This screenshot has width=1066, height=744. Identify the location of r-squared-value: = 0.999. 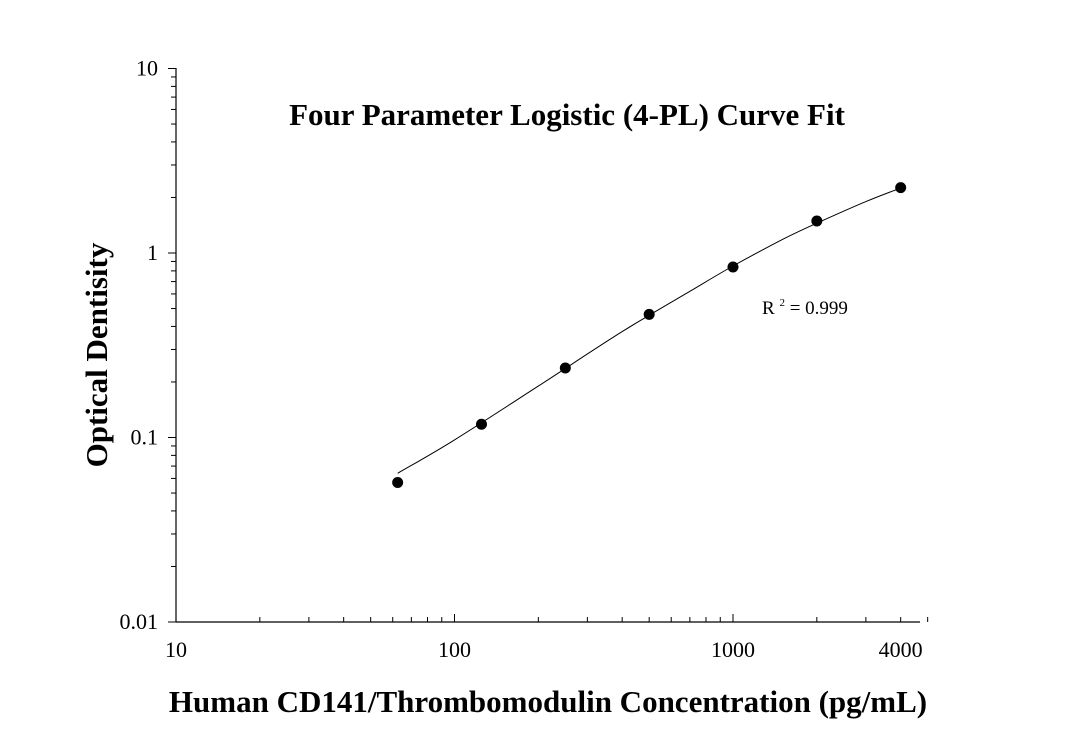
(819, 308).